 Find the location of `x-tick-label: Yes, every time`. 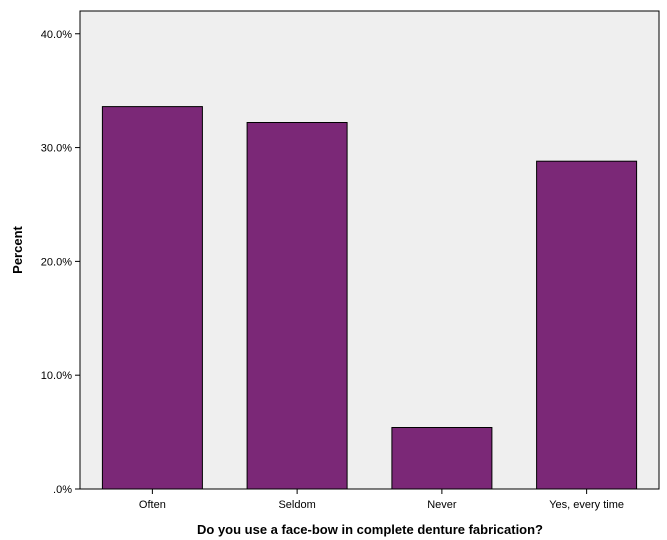

x-tick-label: Yes, every time is located at coordinates (586, 505).